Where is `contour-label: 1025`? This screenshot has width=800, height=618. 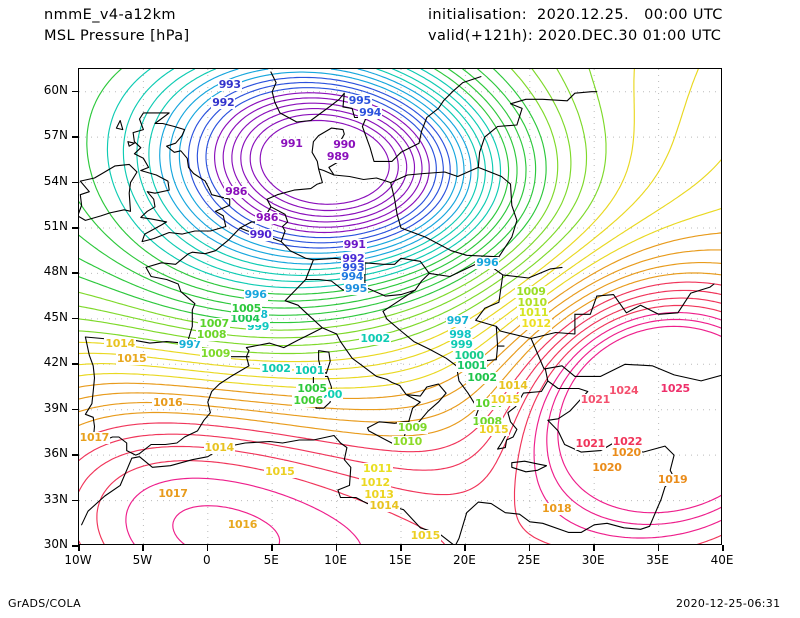 contour-label: 1025 is located at coordinates (675, 388).